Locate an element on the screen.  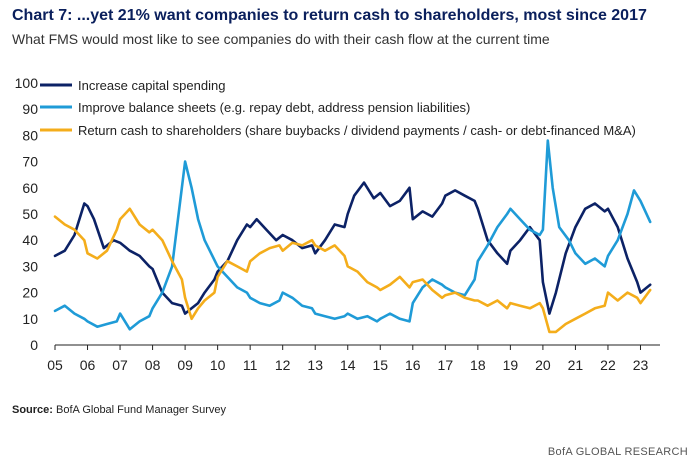
x-tick-label: 18 is located at coordinates (478, 365).